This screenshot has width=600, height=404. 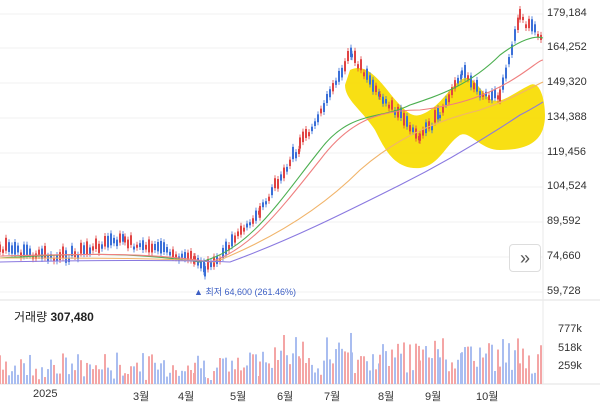 I want to click on lowest-price-annotation: ▲ 최저 64,600 (261.46%), so click(x=245, y=291).